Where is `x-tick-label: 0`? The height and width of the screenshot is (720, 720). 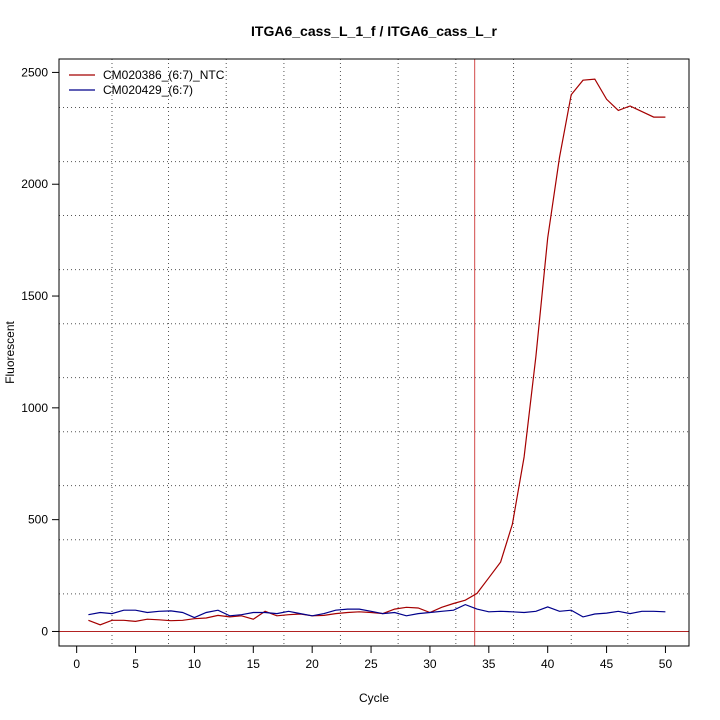 x-tick-label: 0 is located at coordinates (76, 664).